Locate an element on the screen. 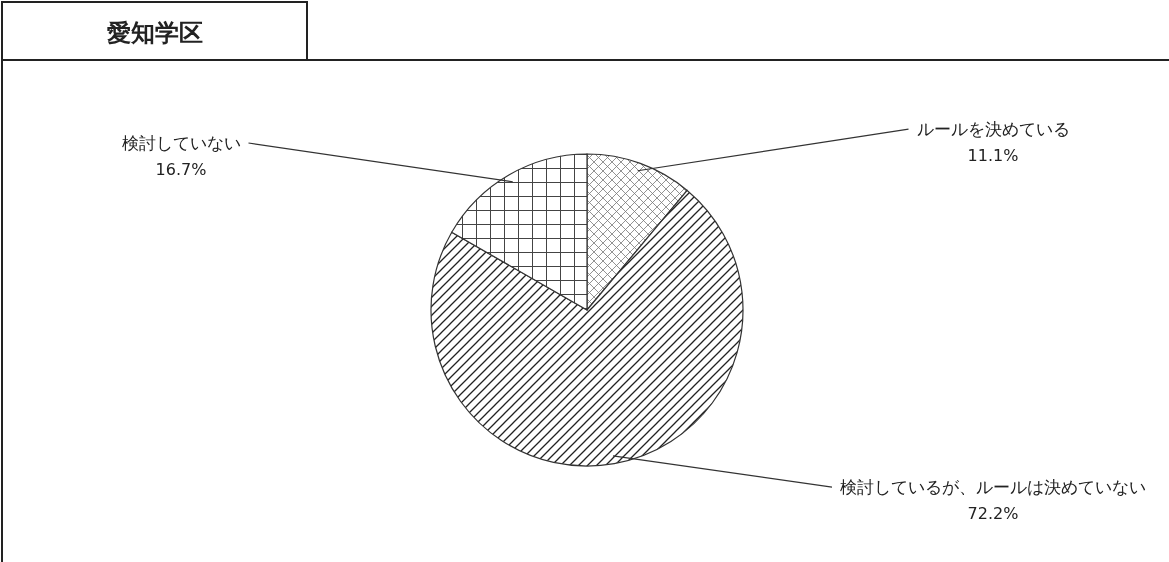  slice-label: 検討しているが、ルールは決めていない is located at coordinates (993, 487).